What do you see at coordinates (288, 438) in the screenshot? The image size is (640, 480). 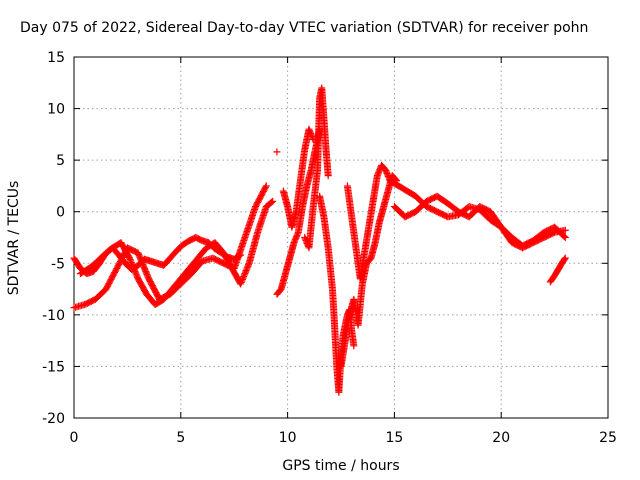 I see `x-tick-label: 10` at bounding box center [288, 438].